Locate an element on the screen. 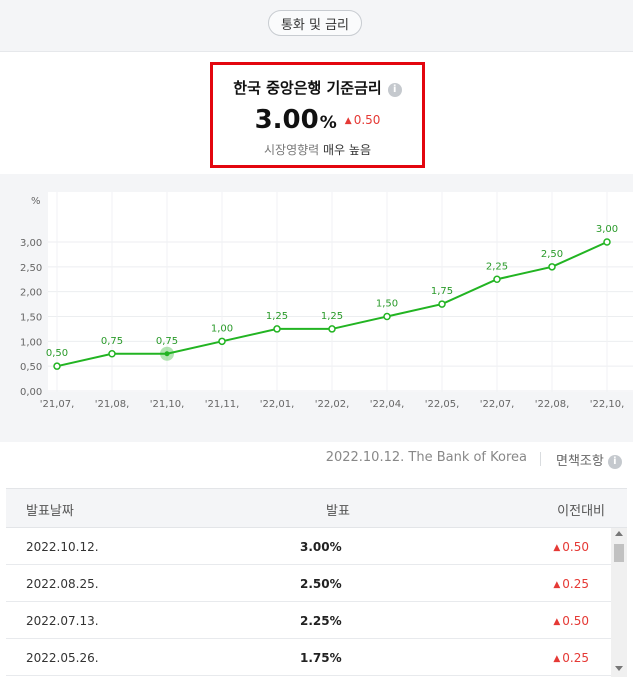  rate-title-row: 한국 중앙은행 기준금리 i is located at coordinates (317, 87).